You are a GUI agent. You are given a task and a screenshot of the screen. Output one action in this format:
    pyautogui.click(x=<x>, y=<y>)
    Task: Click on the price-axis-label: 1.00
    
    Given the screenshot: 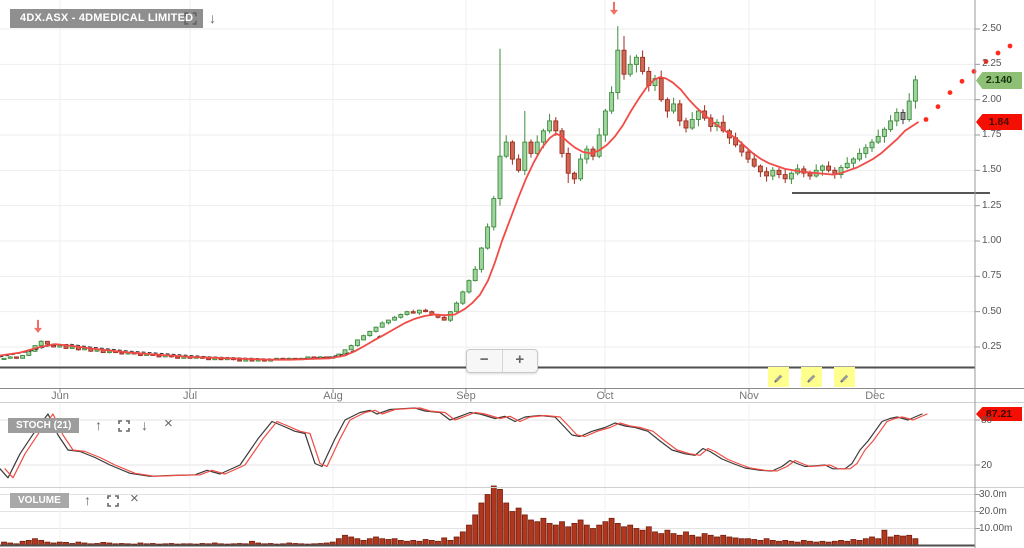 What is the action you would take?
    pyautogui.click(x=992, y=240)
    